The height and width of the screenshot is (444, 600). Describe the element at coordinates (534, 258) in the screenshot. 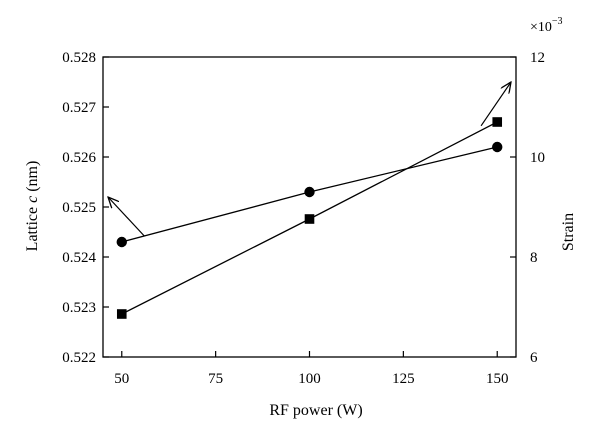

I see `y2-tick-label: 8` at that location.